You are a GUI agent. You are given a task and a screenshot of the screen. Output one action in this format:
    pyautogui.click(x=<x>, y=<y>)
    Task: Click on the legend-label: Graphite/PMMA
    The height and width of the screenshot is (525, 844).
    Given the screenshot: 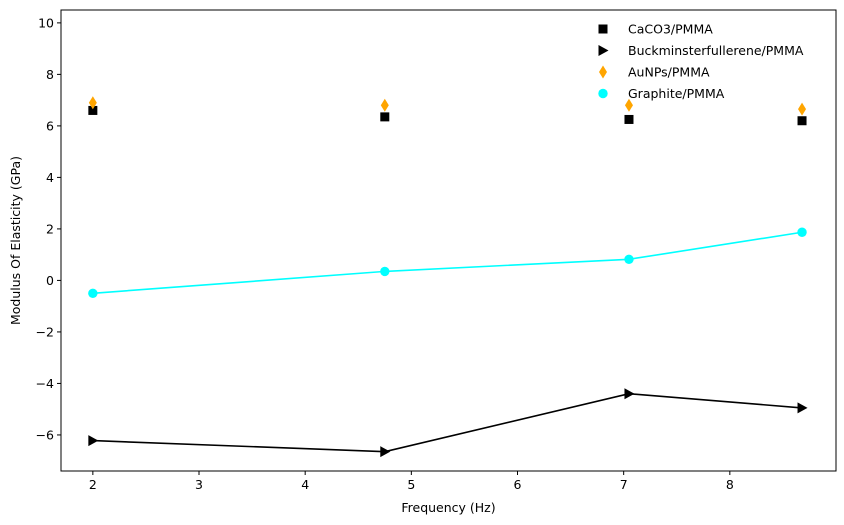 What is the action you would take?
    pyautogui.click(x=676, y=93)
    